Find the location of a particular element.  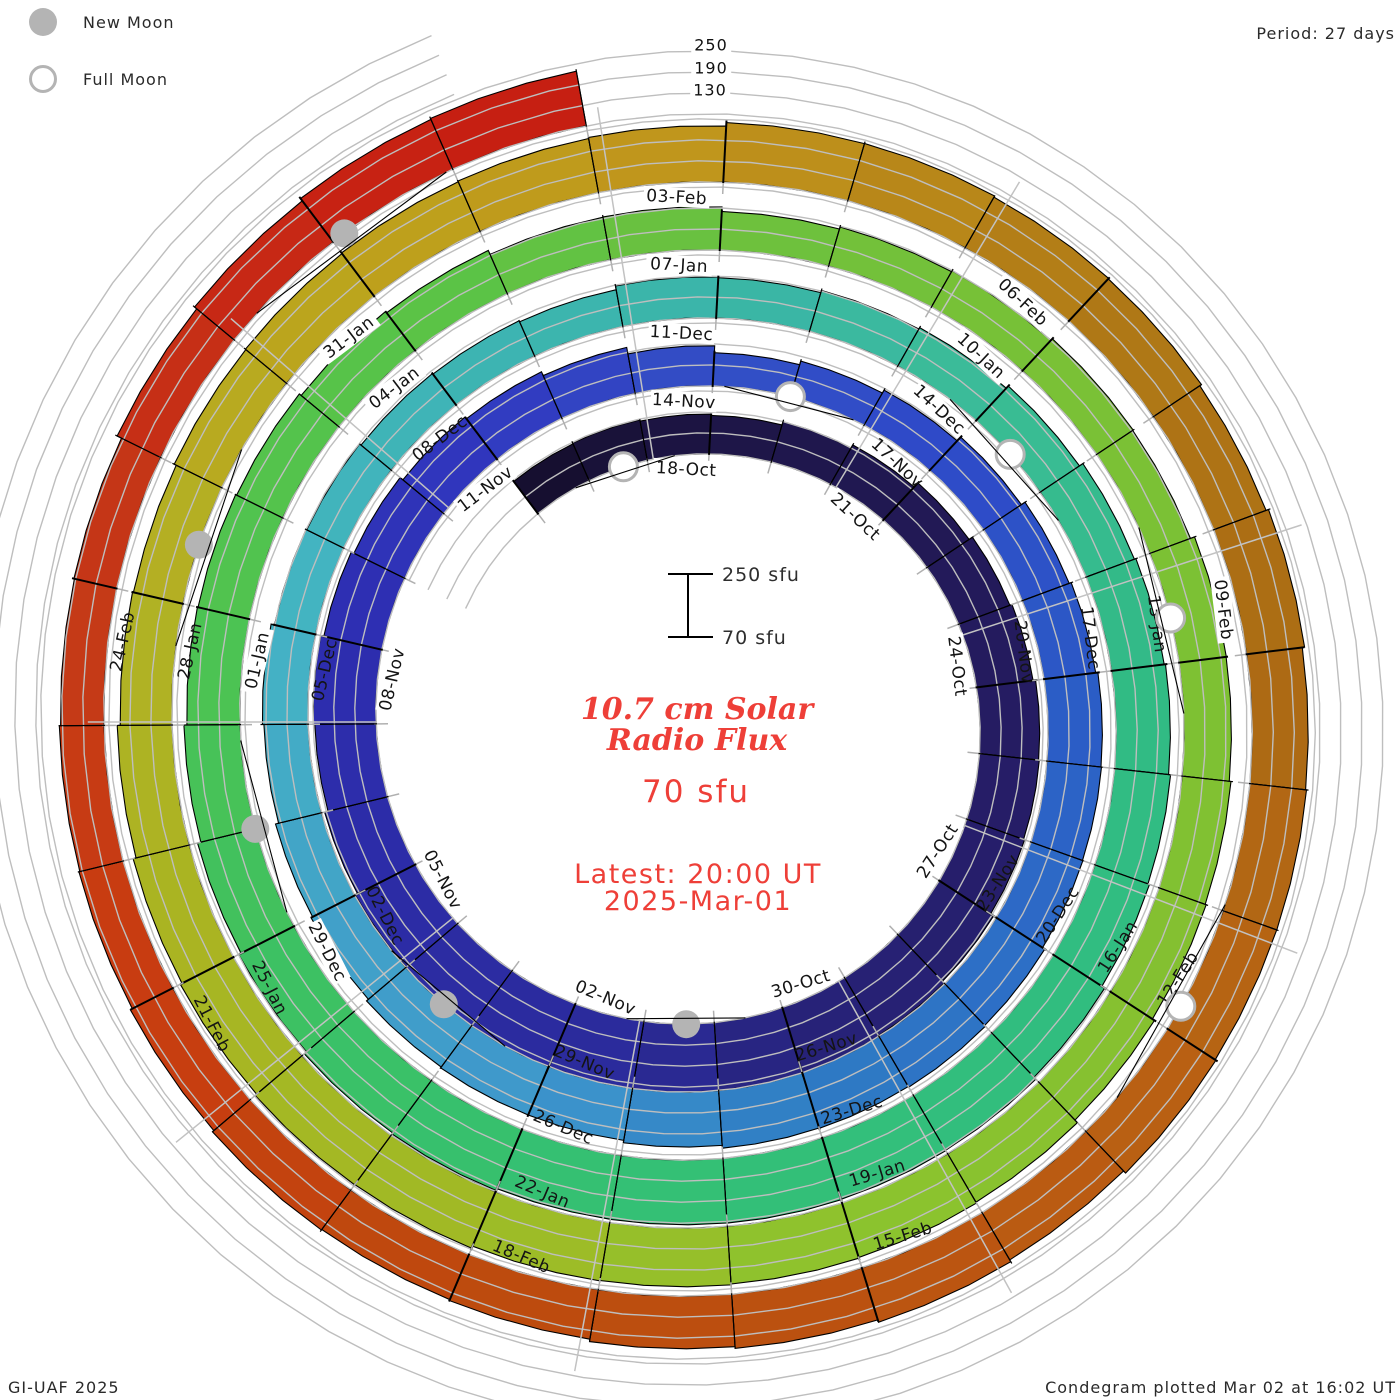

chart-title: 10.7 cm Solar Radio Flux is located at coordinates (697, 725).